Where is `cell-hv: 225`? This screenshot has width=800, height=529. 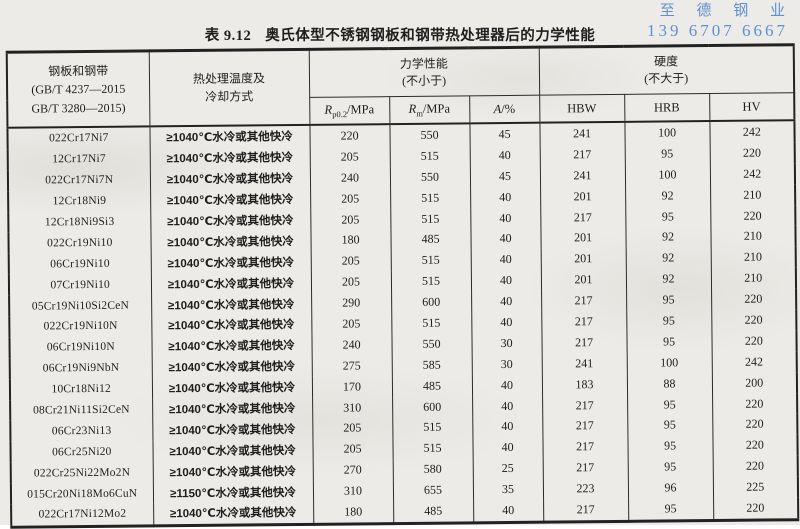
cell-hv: 225 is located at coordinates (755, 487).